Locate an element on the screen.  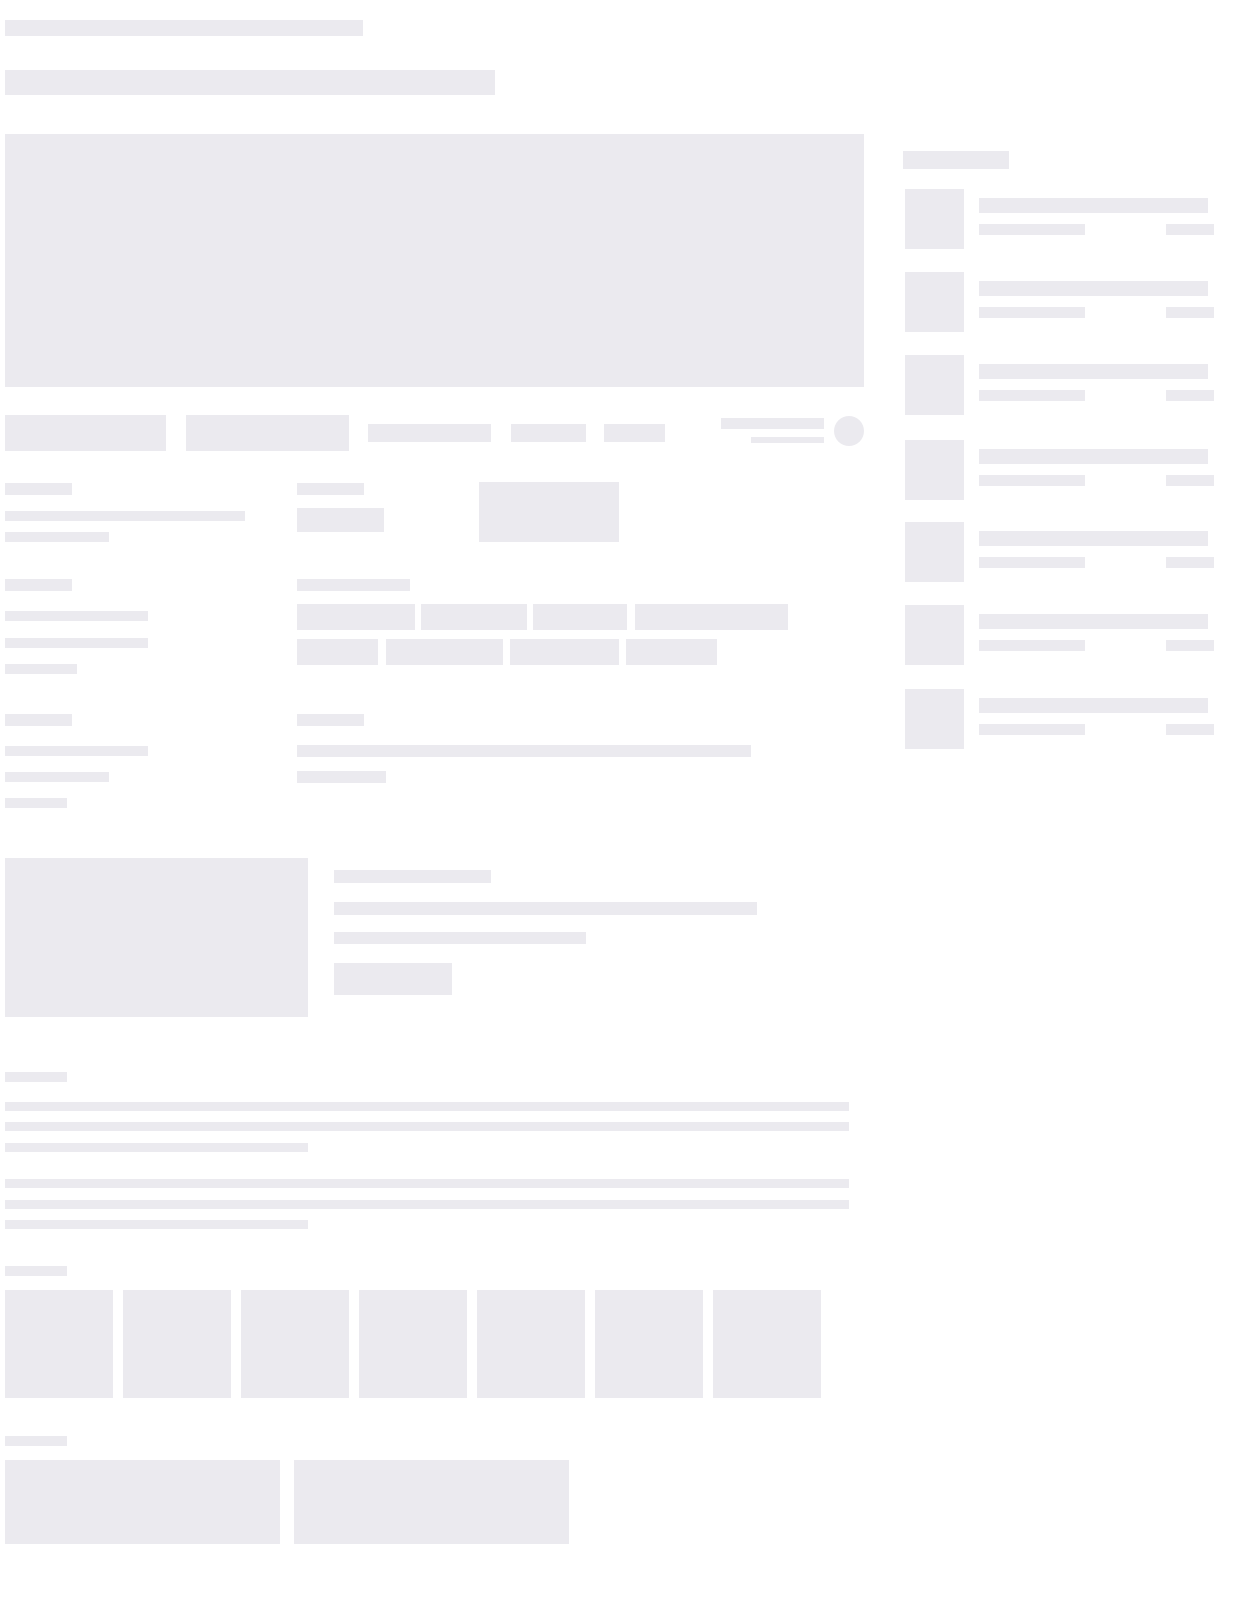
author-name-placeholder is located at coordinates (772, 423).